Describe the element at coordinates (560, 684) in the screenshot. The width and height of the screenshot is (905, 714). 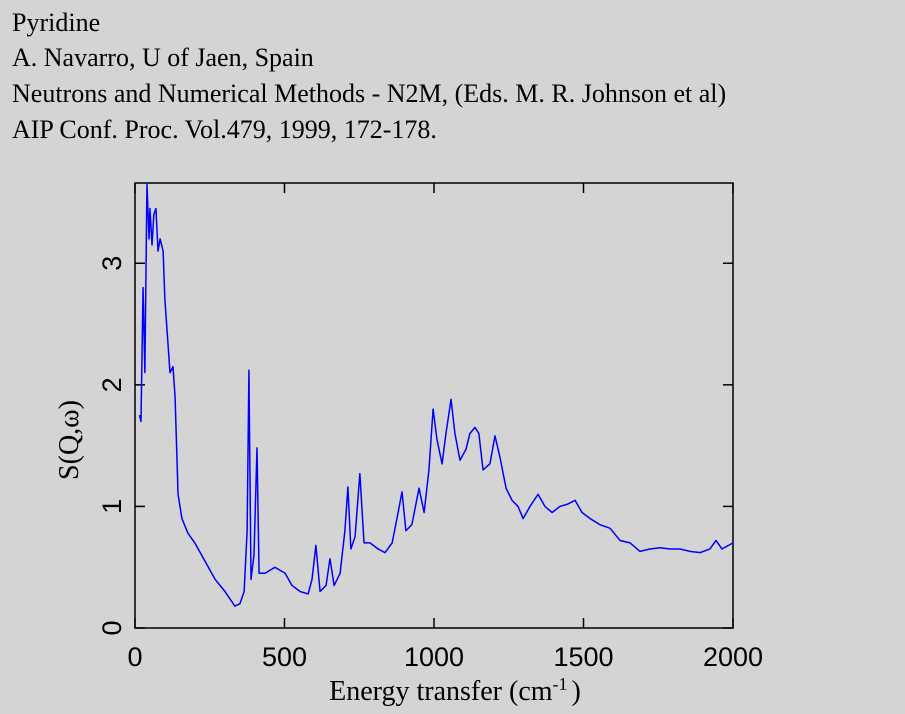
I see `x-label-sup: -1` at that location.